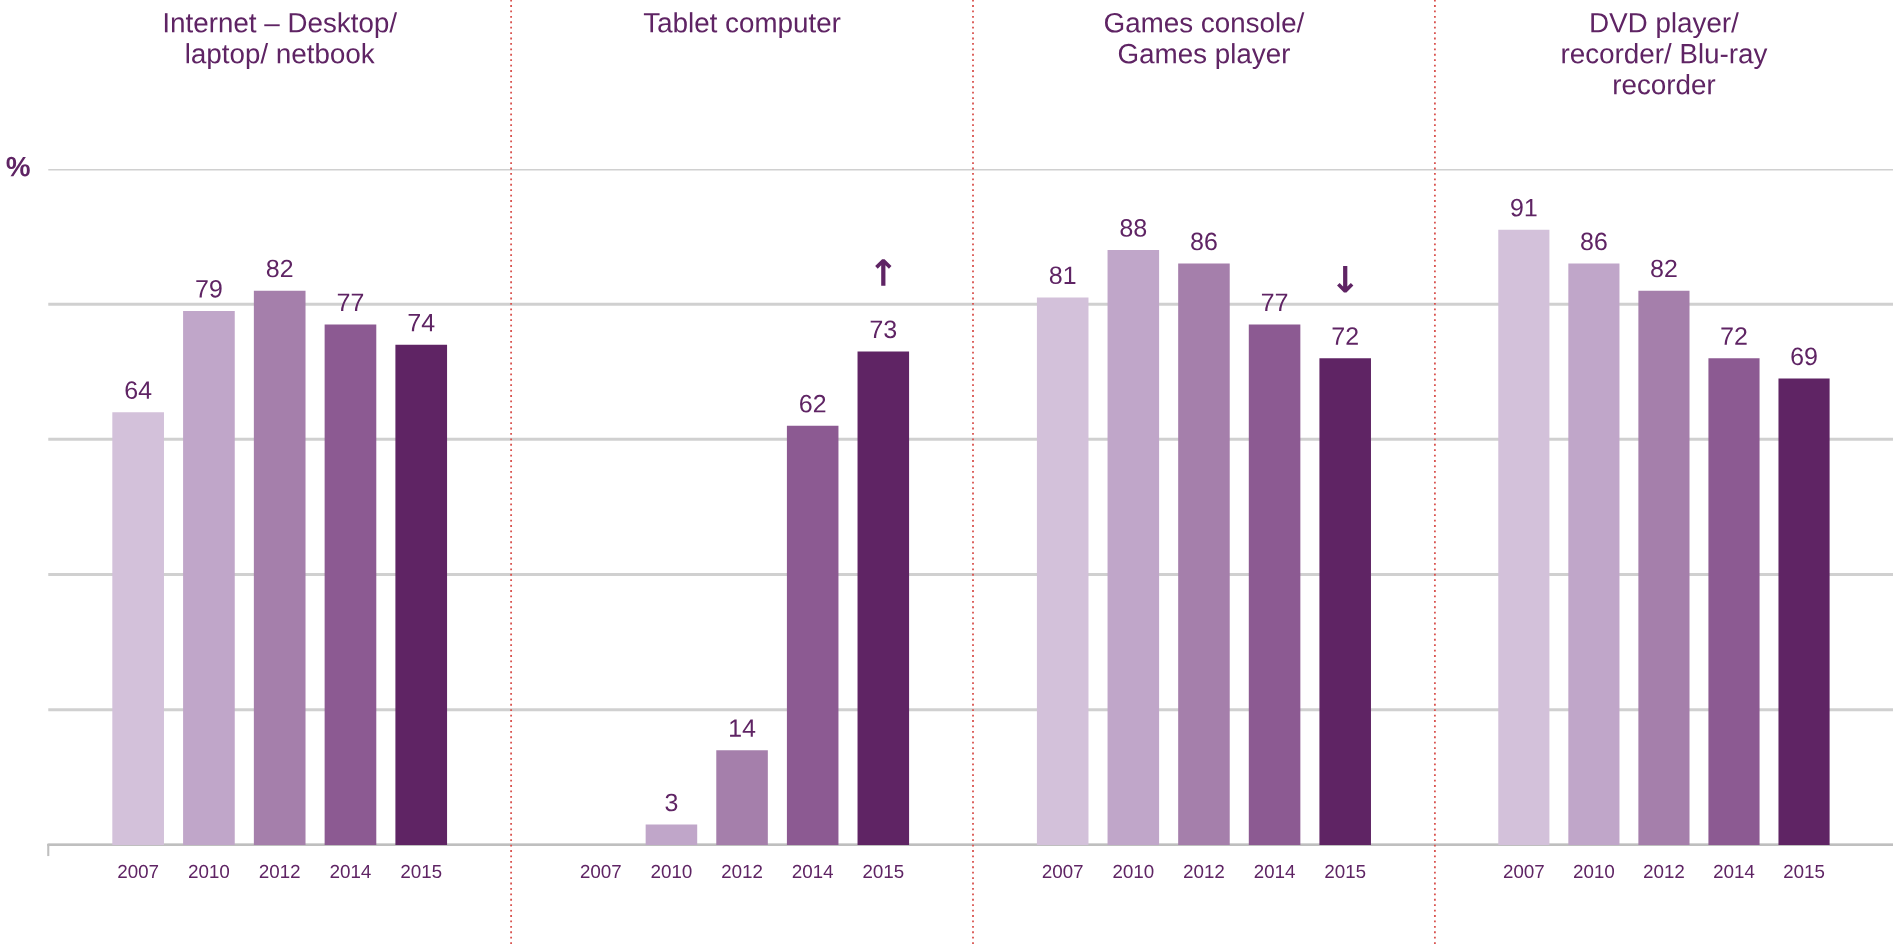  What do you see at coordinates (1804, 356) in the screenshot?
I see `data-label: 69` at bounding box center [1804, 356].